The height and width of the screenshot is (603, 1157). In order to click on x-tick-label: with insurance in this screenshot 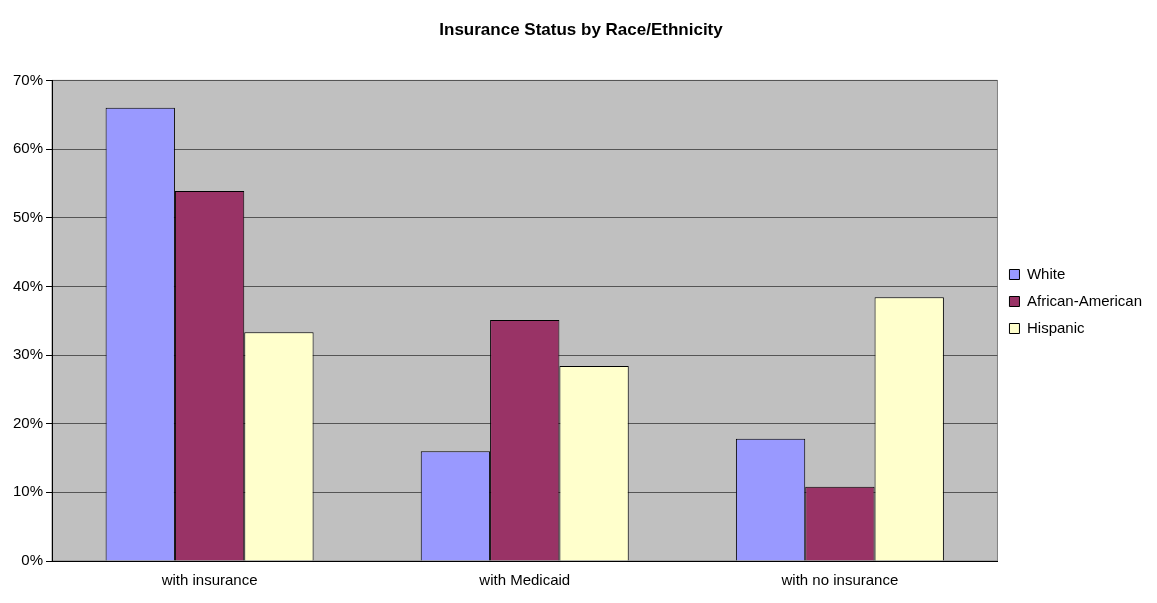, I will do `click(209, 580)`.